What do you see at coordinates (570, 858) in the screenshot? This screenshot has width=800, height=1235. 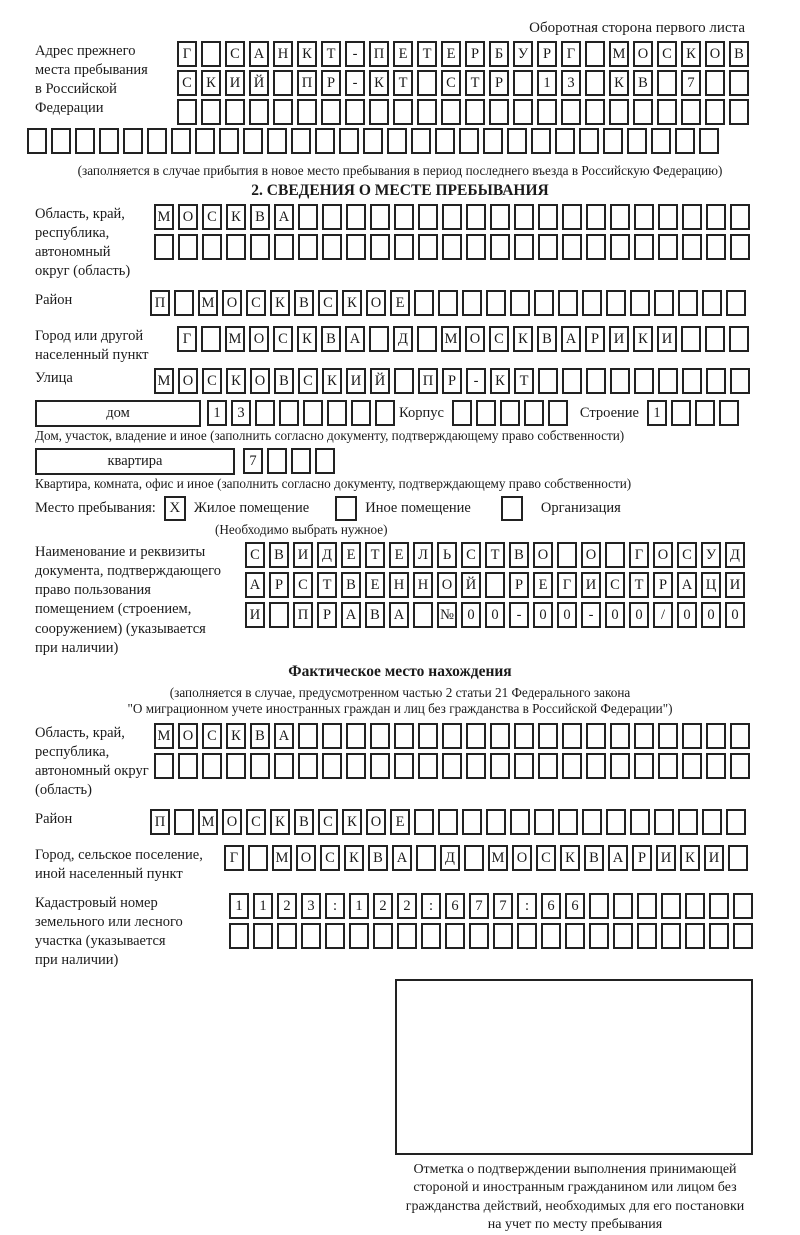 I see `char-box: К` at bounding box center [570, 858].